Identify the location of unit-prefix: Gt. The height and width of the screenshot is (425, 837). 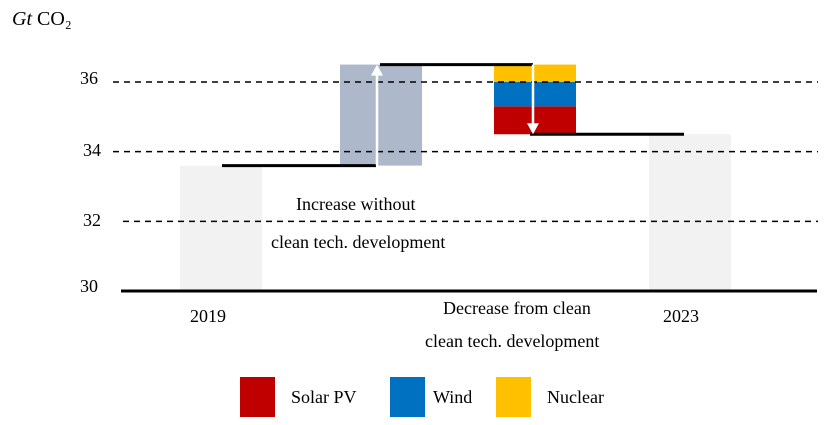
(22, 19).